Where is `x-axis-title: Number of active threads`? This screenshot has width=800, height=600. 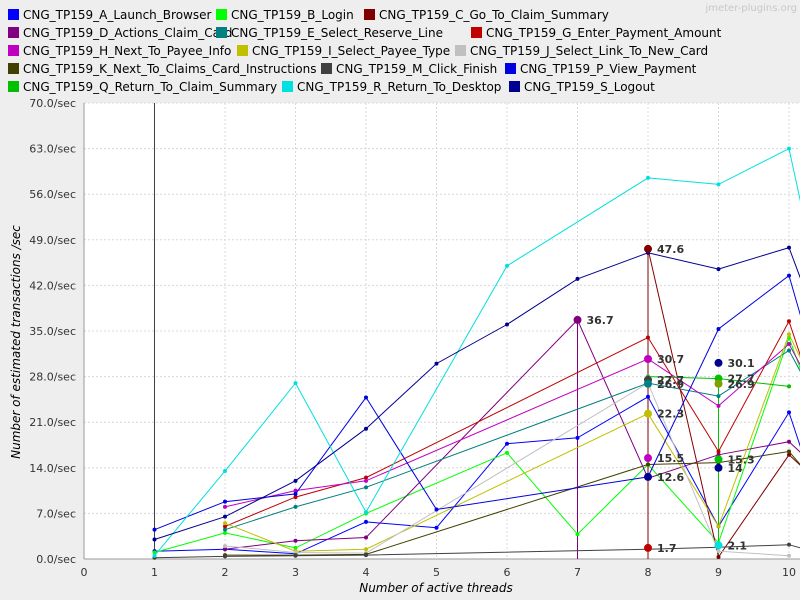 x-axis-title: Number of active threads is located at coordinates (436, 588).